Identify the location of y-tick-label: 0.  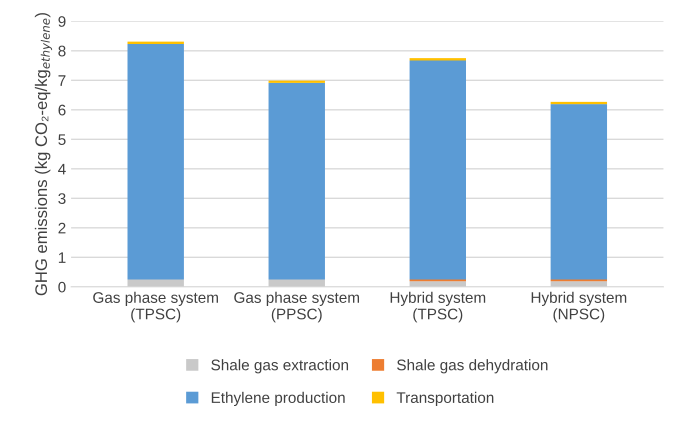
(62, 287).